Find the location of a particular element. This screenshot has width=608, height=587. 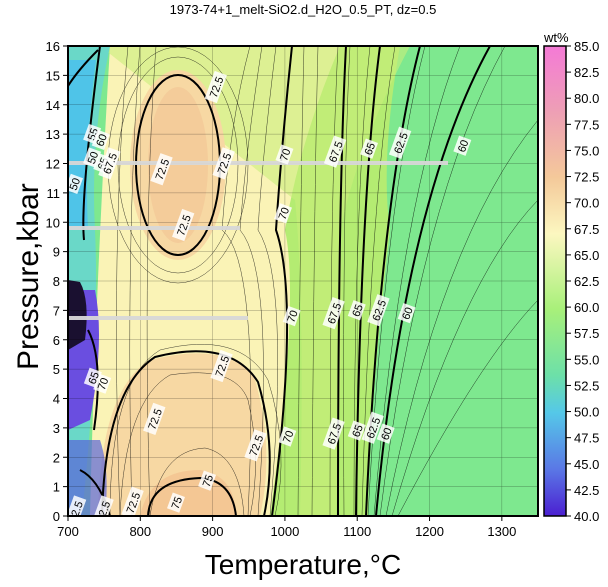

contour-label: 50 is located at coordinates (75, 184).